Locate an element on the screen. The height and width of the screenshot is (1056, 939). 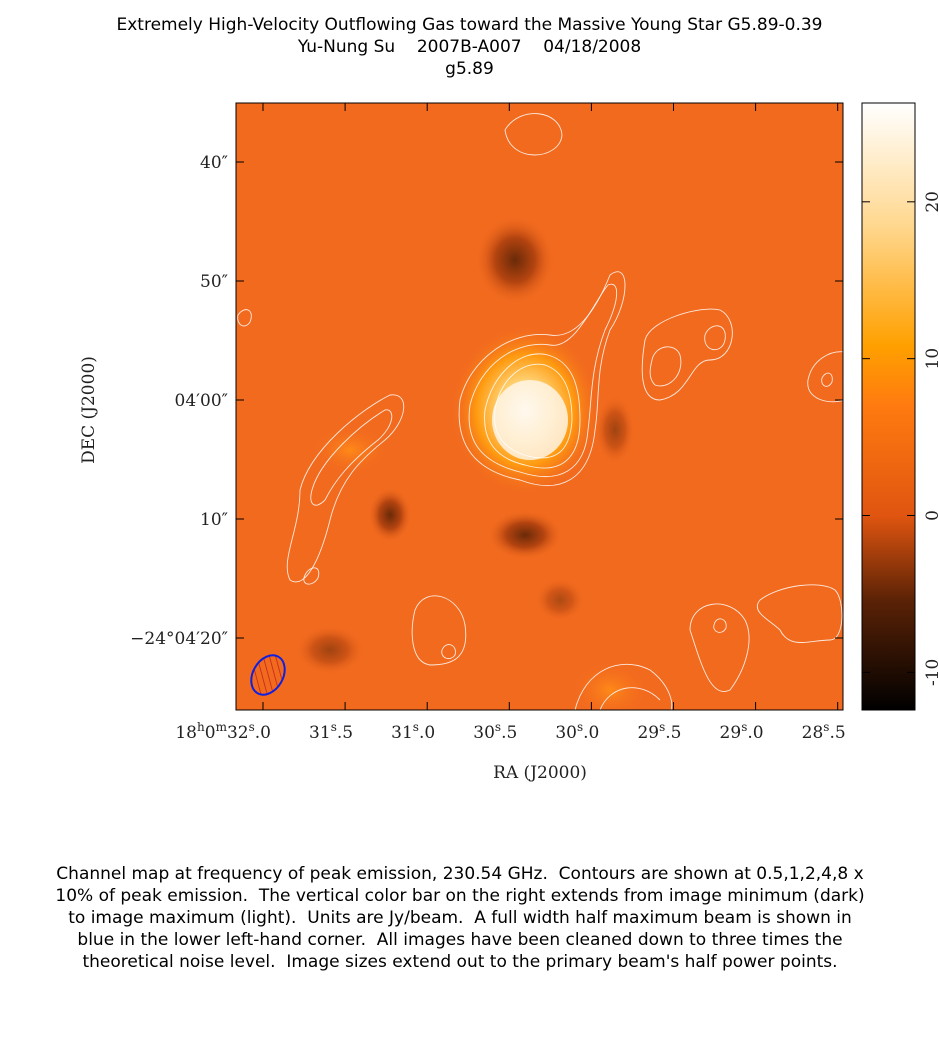
colorbar-tick-label: 20 is located at coordinates (931, 202).